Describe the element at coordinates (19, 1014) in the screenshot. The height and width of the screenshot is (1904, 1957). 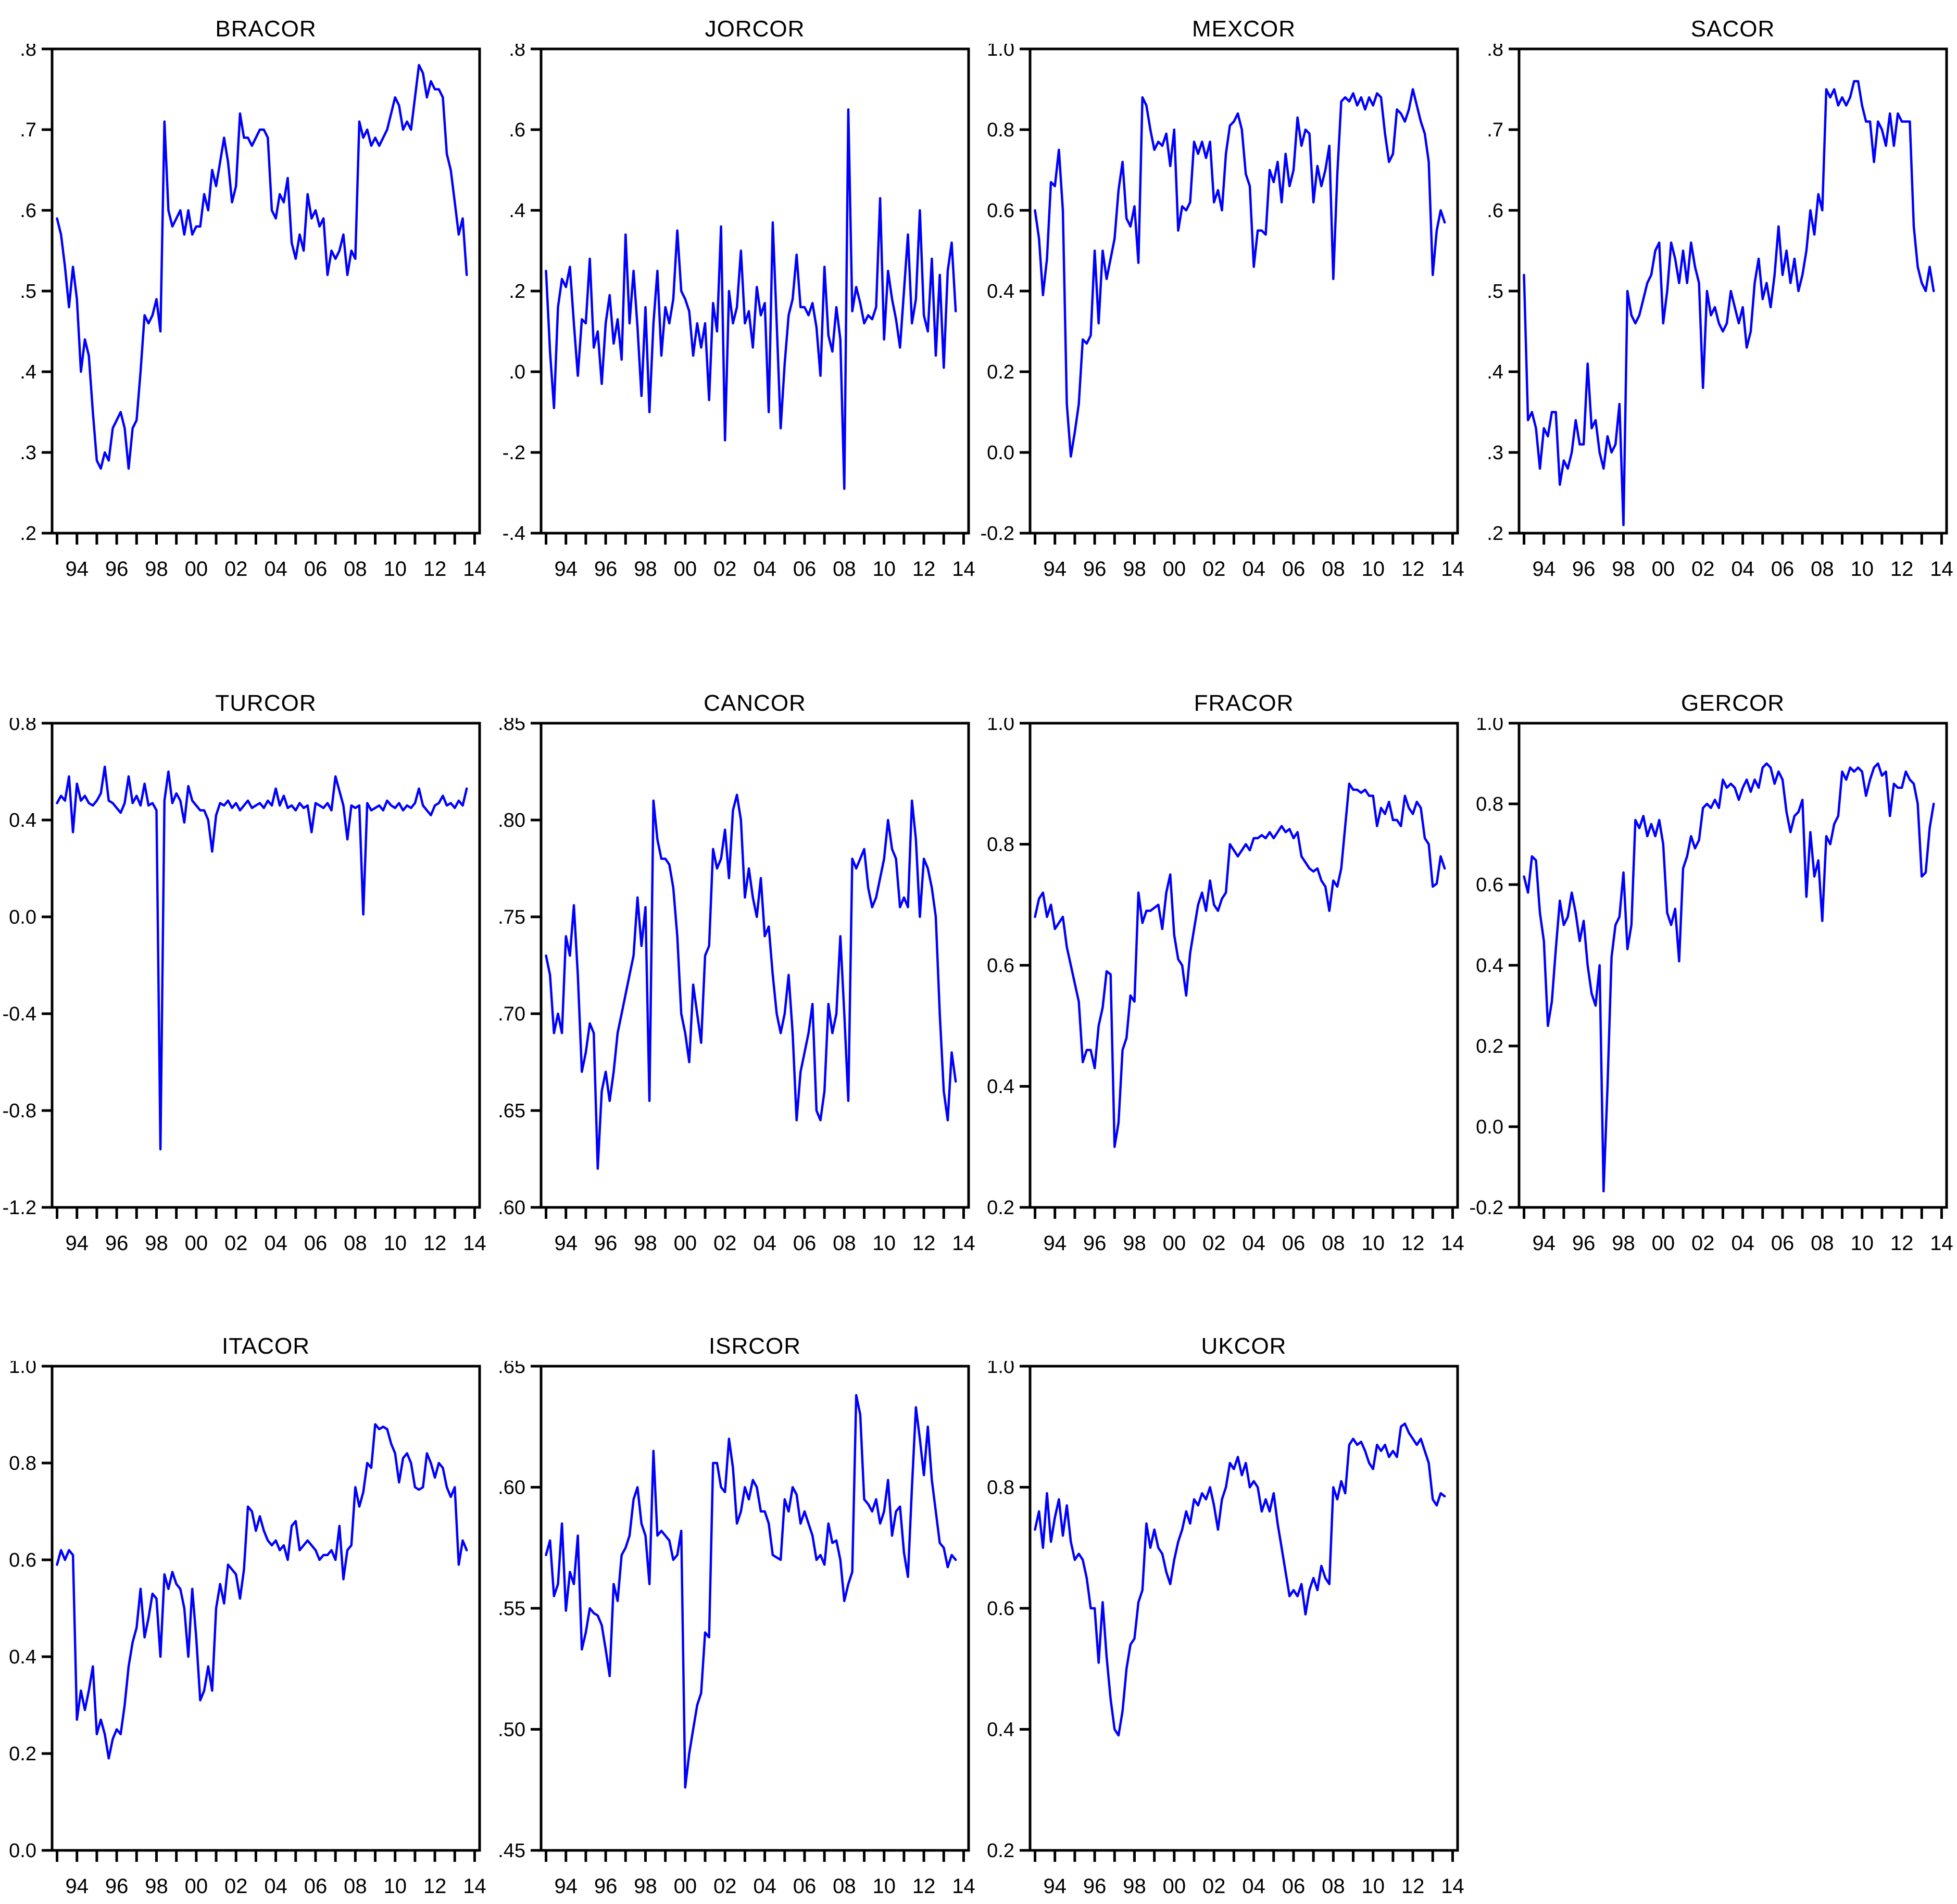
I see `svg-text: -0.4` at that location.